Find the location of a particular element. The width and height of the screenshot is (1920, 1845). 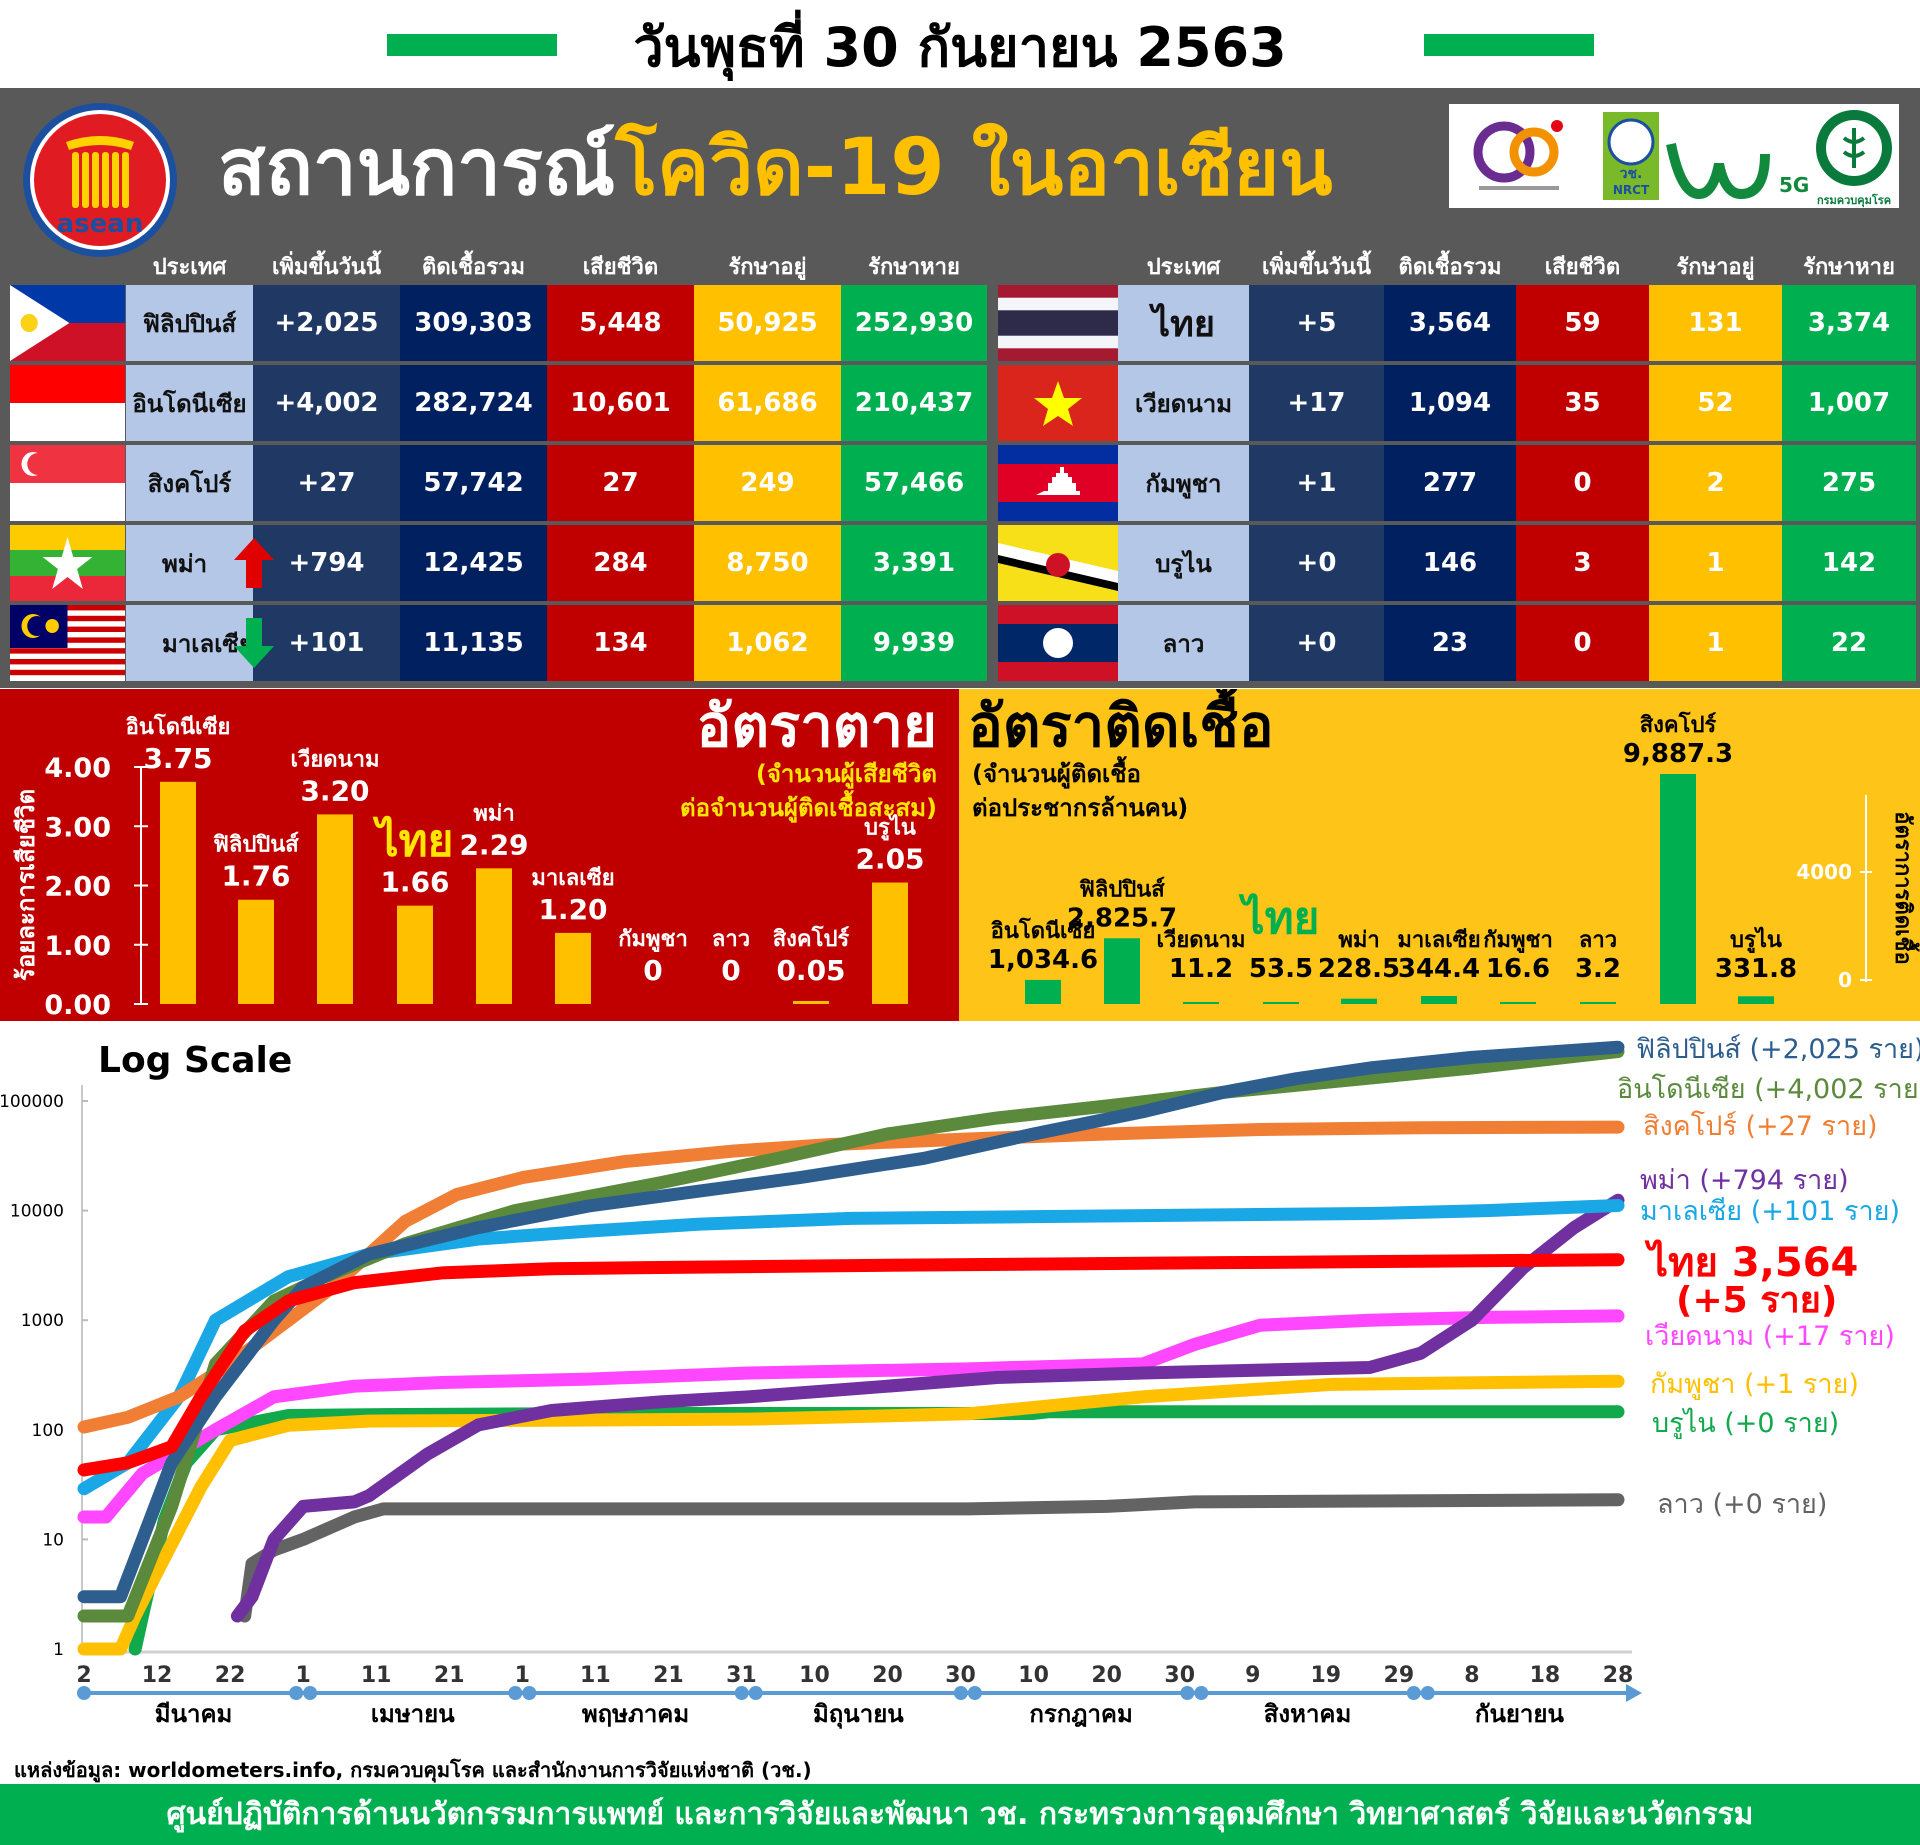

cell-active: 1 is located at coordinates (1715, 563).